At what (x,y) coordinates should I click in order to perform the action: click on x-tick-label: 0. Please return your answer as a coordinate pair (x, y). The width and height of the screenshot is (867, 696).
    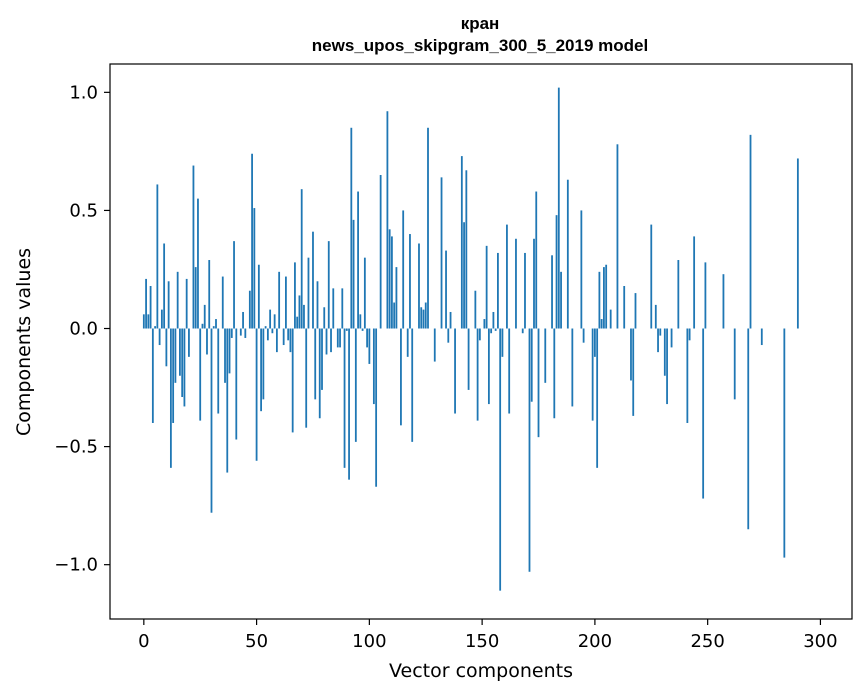
    Looking at the image, I should click on (143, 641).